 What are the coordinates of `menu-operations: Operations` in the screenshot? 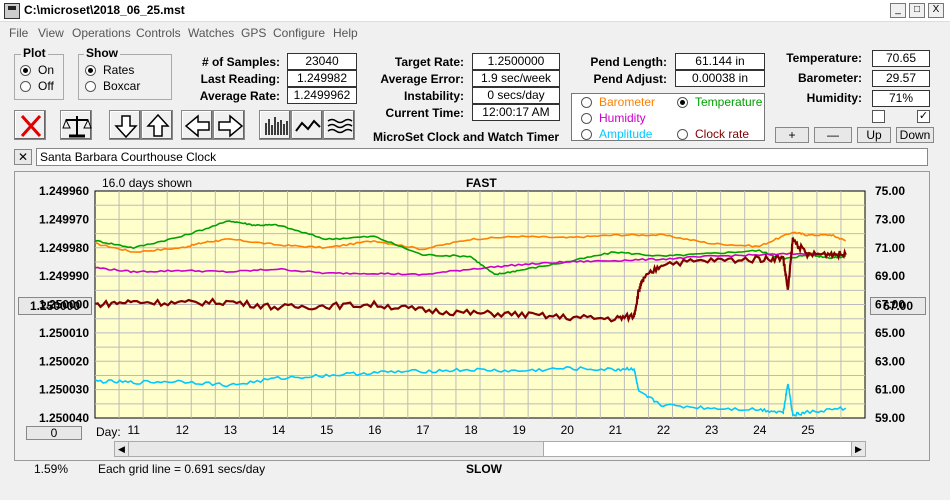 It's located at (101, 33).